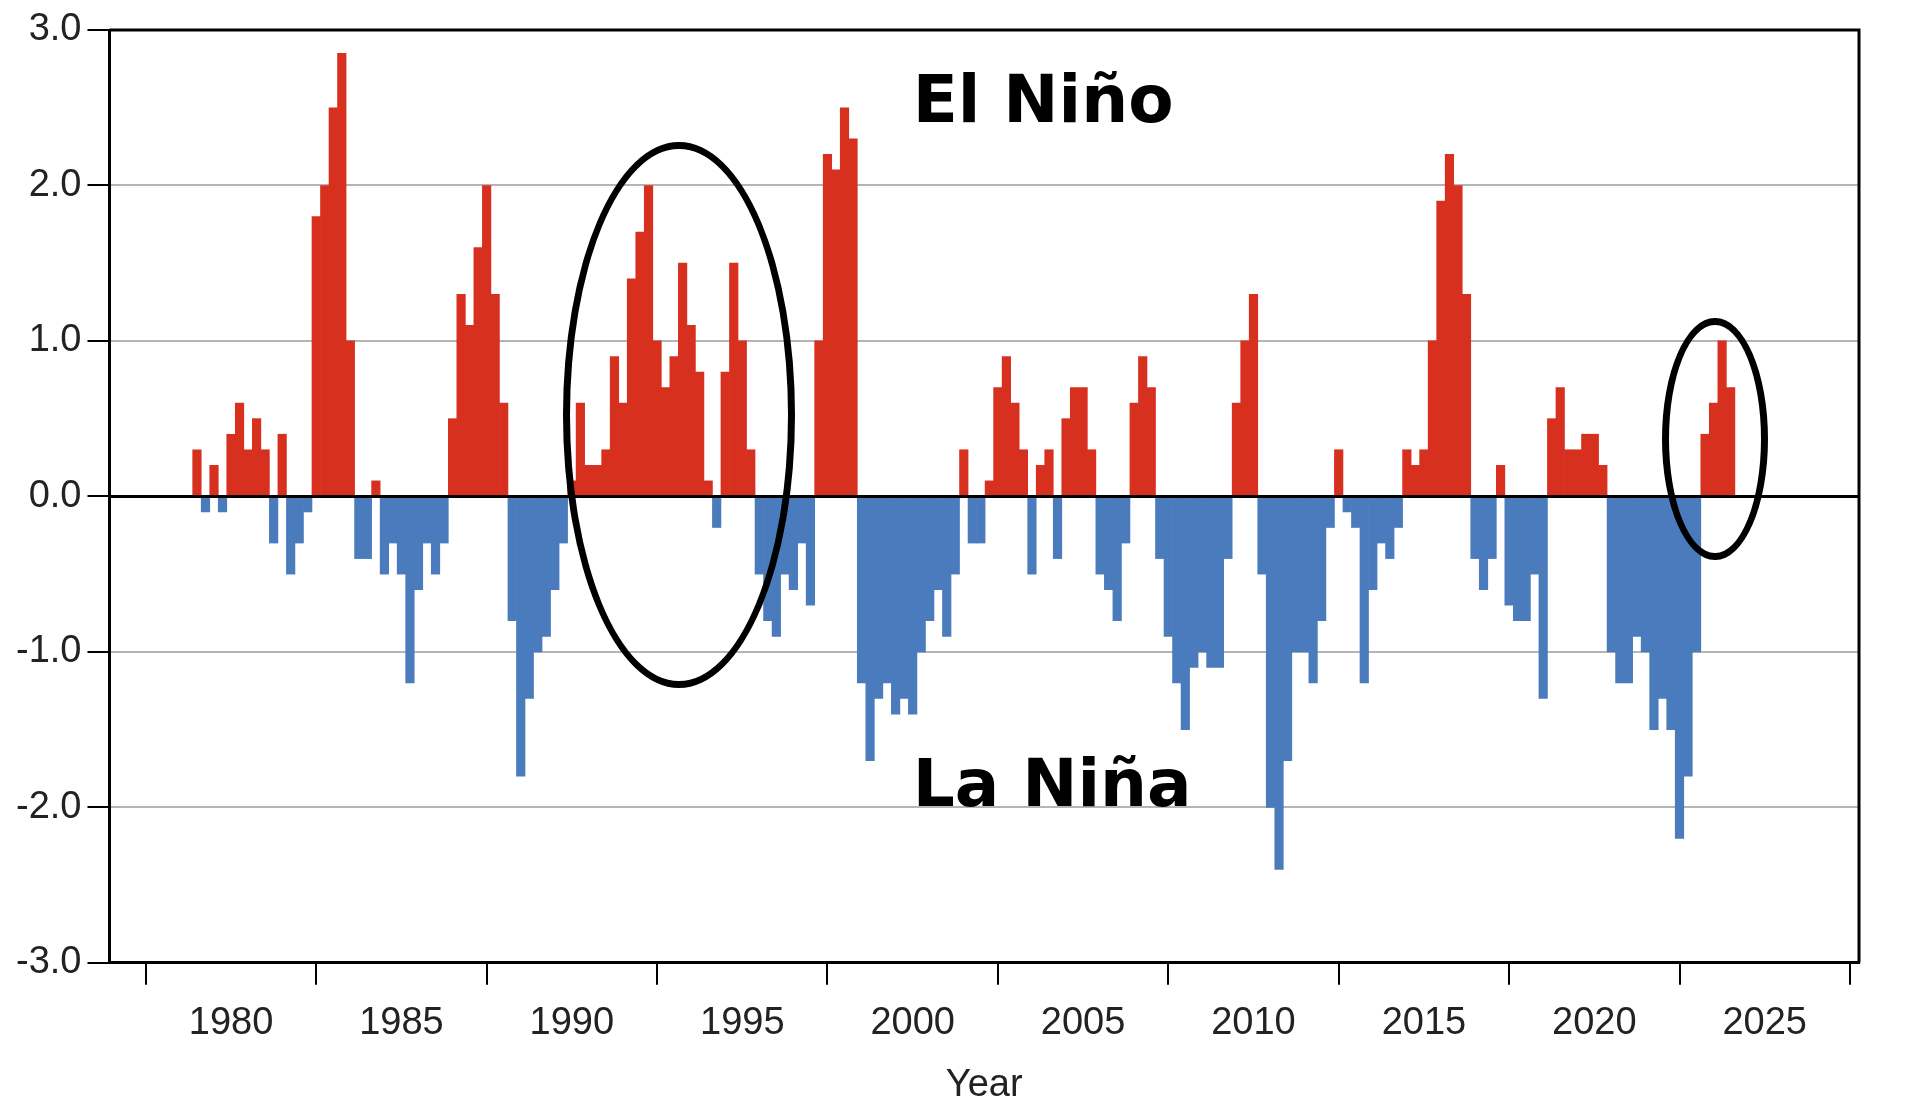 The image size is (1911, 1120). Describe the element at coordinates (55, 493) in the screenshot. I see `y-tick-label: 0.0` at that location.